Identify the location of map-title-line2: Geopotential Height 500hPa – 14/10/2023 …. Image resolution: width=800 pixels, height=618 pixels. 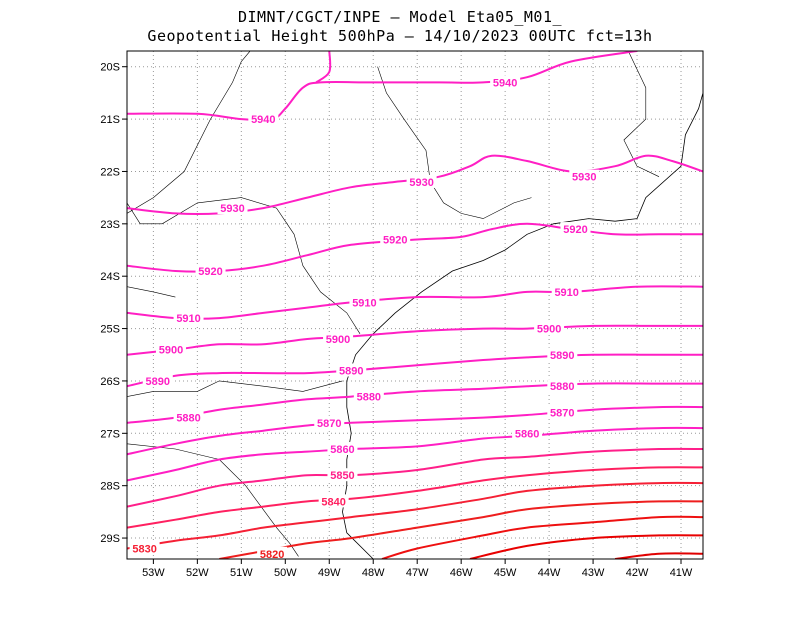
(400, 36).